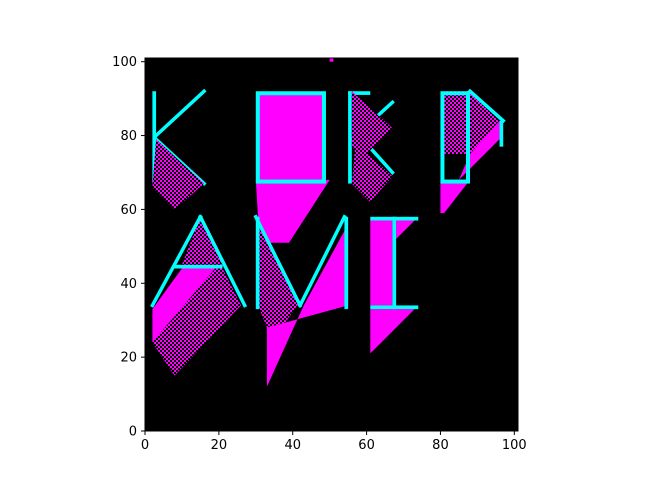 The image size is (646, 484). Describe the element at coordinates (514, 445) in the screenshot. I see `x-tick-label: 100` at that location.